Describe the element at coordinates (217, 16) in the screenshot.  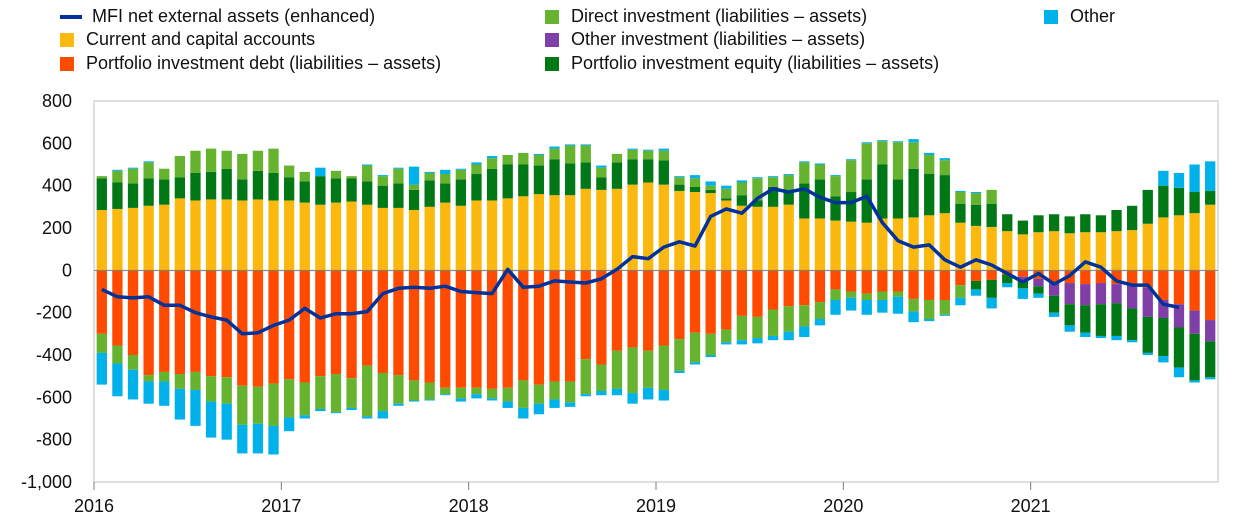
I see `legend-item-mfi: MFI net external assets (enhanced)` at that location.